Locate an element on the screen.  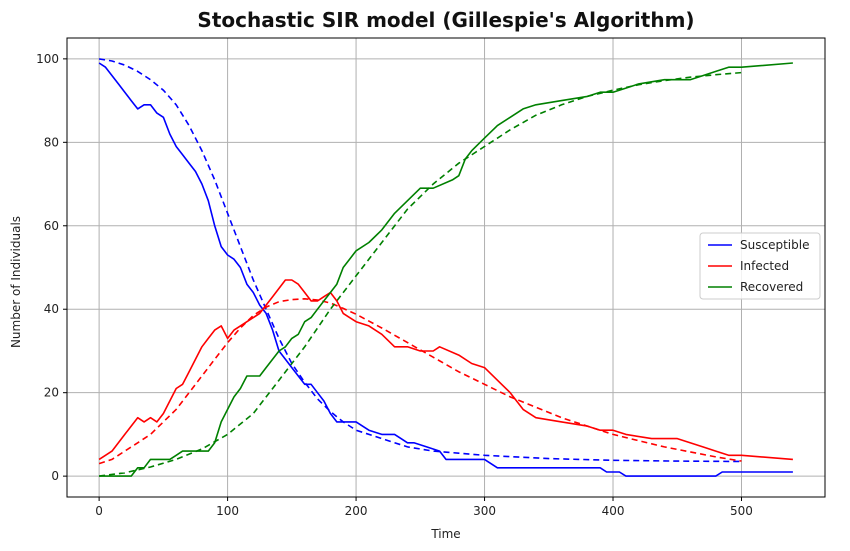
legend: Susceptible Infected Recovered is located at coordinates (760, 266).